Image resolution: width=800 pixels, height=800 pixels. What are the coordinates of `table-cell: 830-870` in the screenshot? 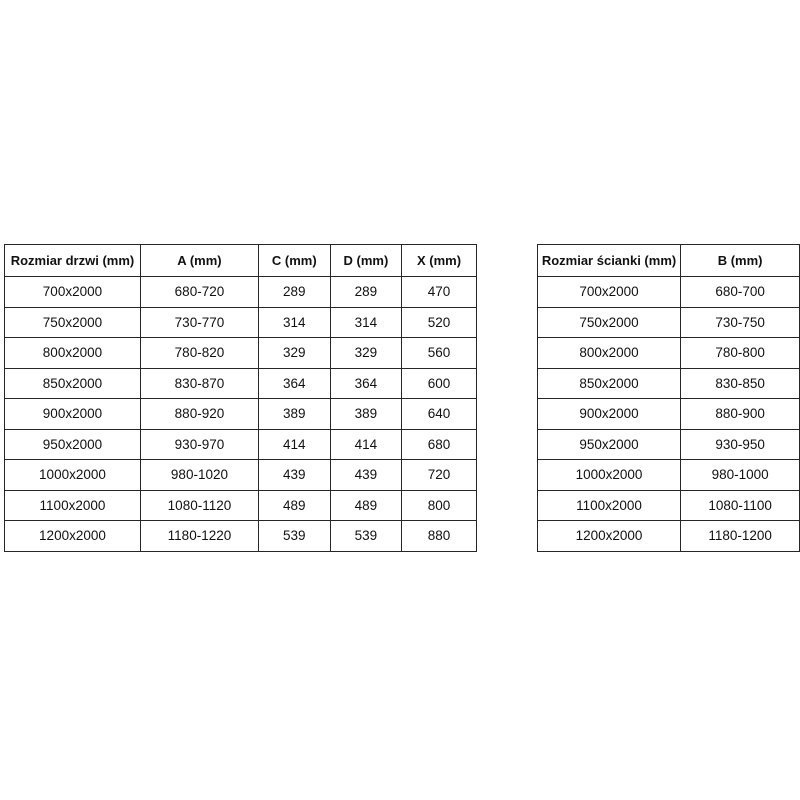 It's located at (199, 383).